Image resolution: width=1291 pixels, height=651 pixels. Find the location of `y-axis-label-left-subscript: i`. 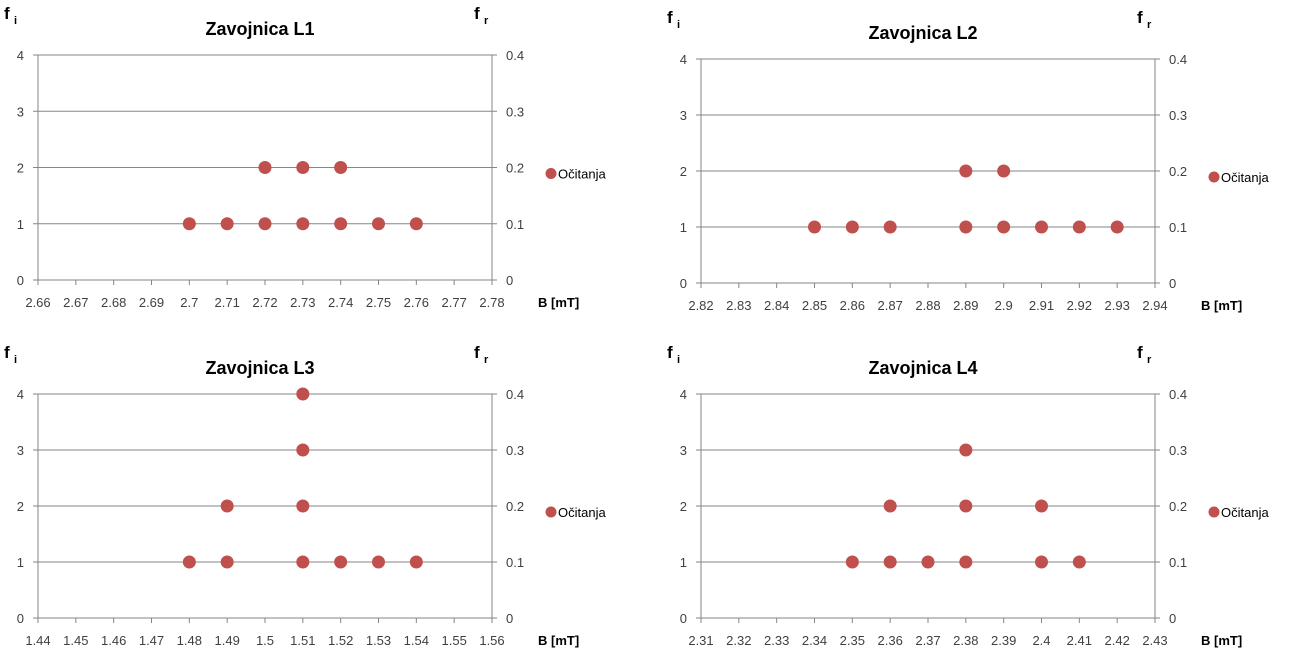

y-axis-label-left-subscript: i is located at coordinates (678, 360).